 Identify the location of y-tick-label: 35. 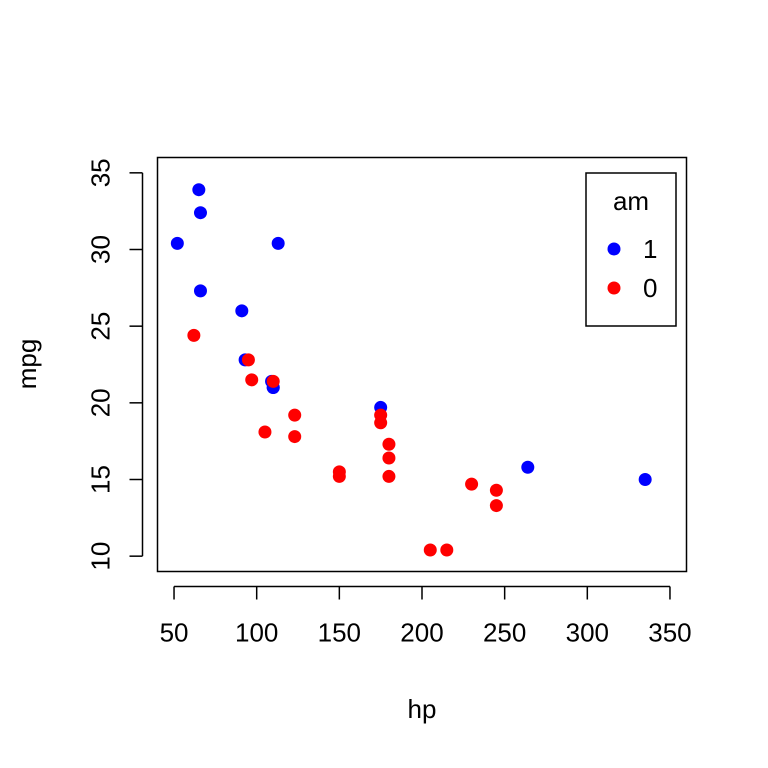
(101, 172).